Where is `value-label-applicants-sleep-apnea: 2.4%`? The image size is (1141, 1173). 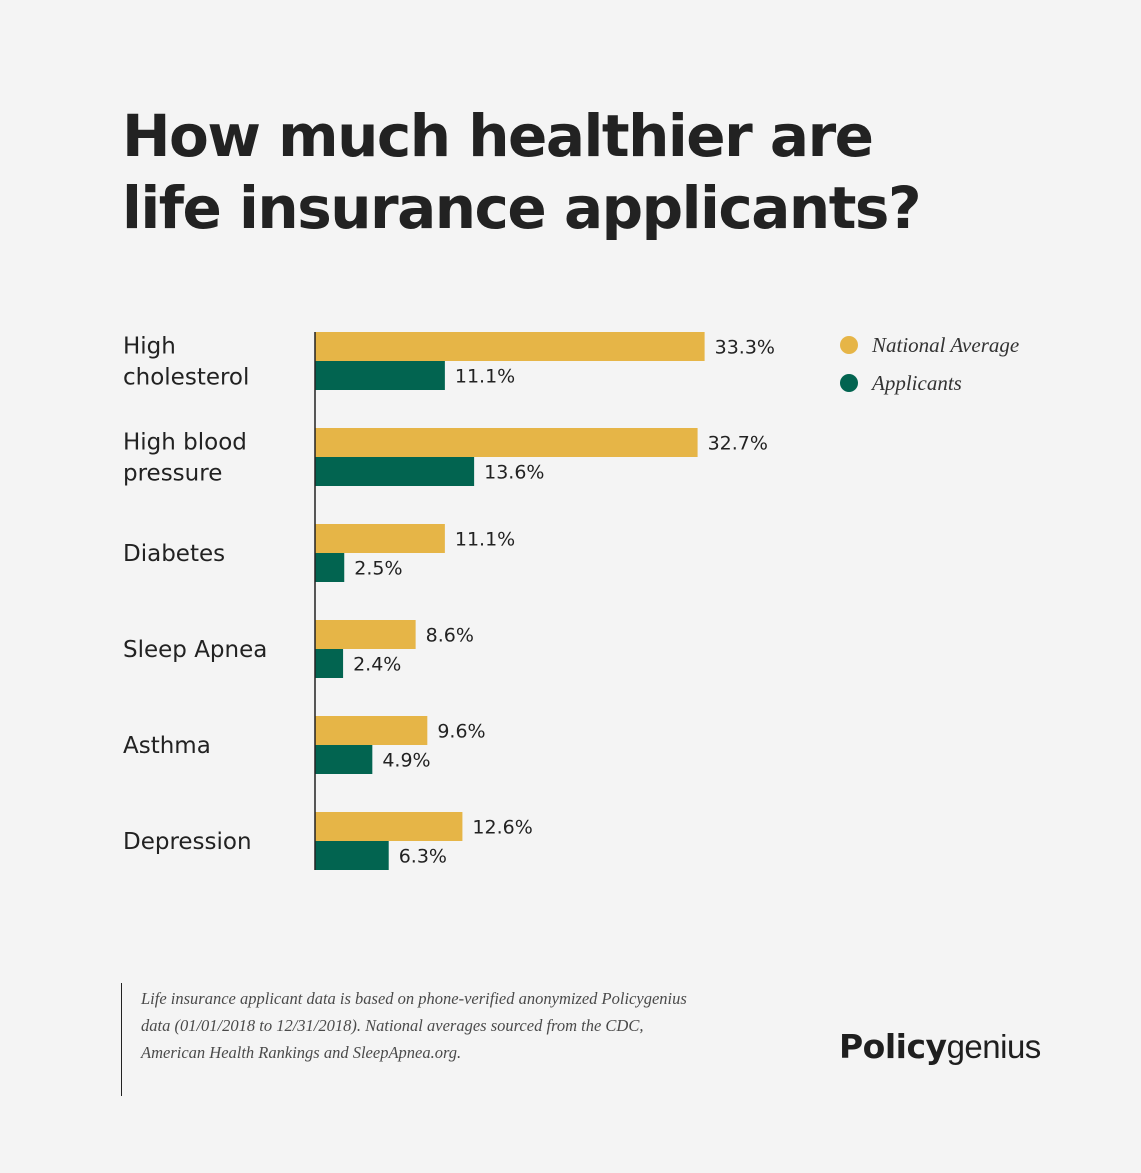 value-label-applicants-sleep-apnea: 2.4% is located at coordinates (377, 665).